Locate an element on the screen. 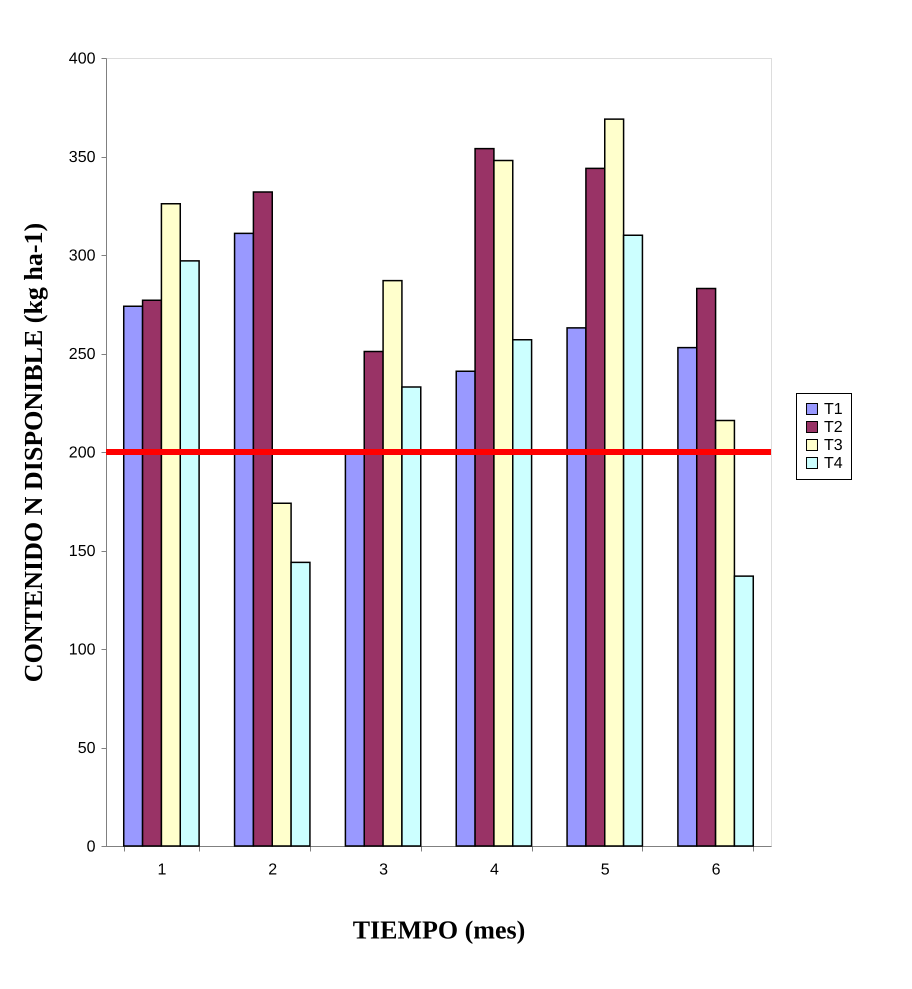 This screenshot has height=989, width=912. x-tick-label: 3 is located at coordinates (383, 870).